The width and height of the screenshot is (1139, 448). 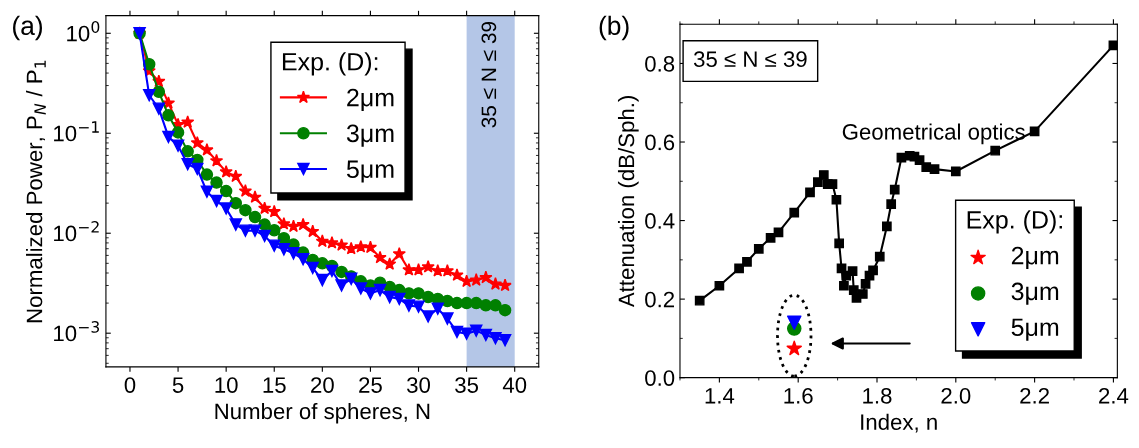 What do you see at coordinates (489, 74) in the screenshot?
I see `band-label: 35 ≤ N ≤ 39` at bounding box center [489, 74].